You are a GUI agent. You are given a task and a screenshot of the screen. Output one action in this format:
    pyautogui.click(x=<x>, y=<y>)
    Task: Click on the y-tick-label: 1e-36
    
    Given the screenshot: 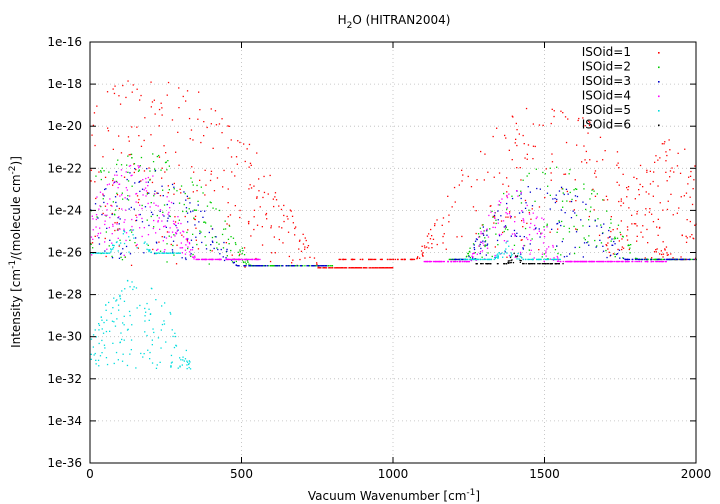 What is the action you would take?
    pyautogui.click(x=64, y=463)
    